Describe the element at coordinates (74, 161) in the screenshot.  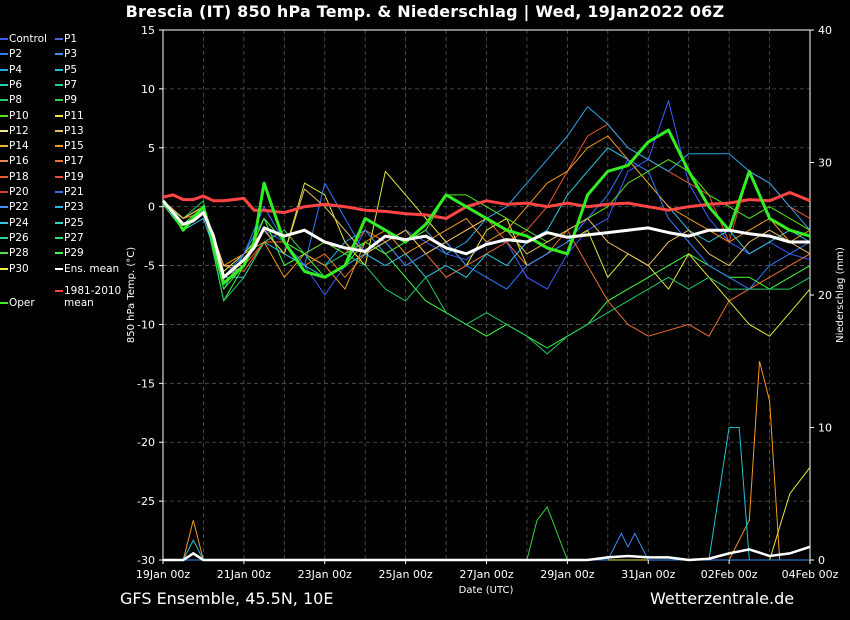
I see `legend-label: P17` at that location.